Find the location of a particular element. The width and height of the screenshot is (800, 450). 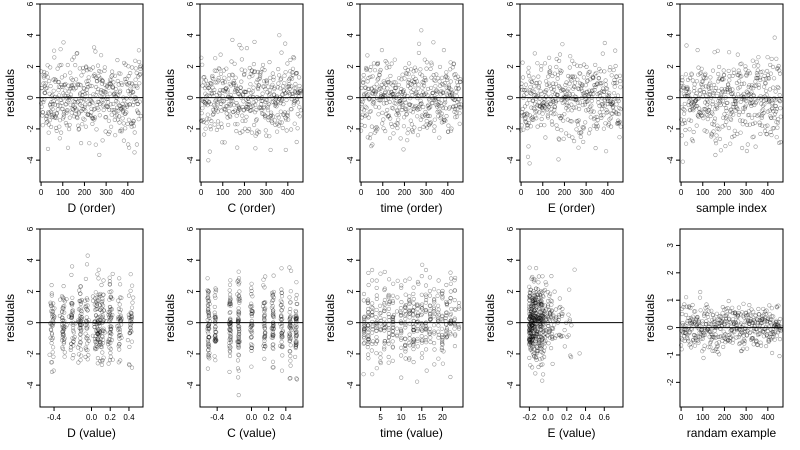

y-tick-label: 2 is located at coordinates (350, 291).